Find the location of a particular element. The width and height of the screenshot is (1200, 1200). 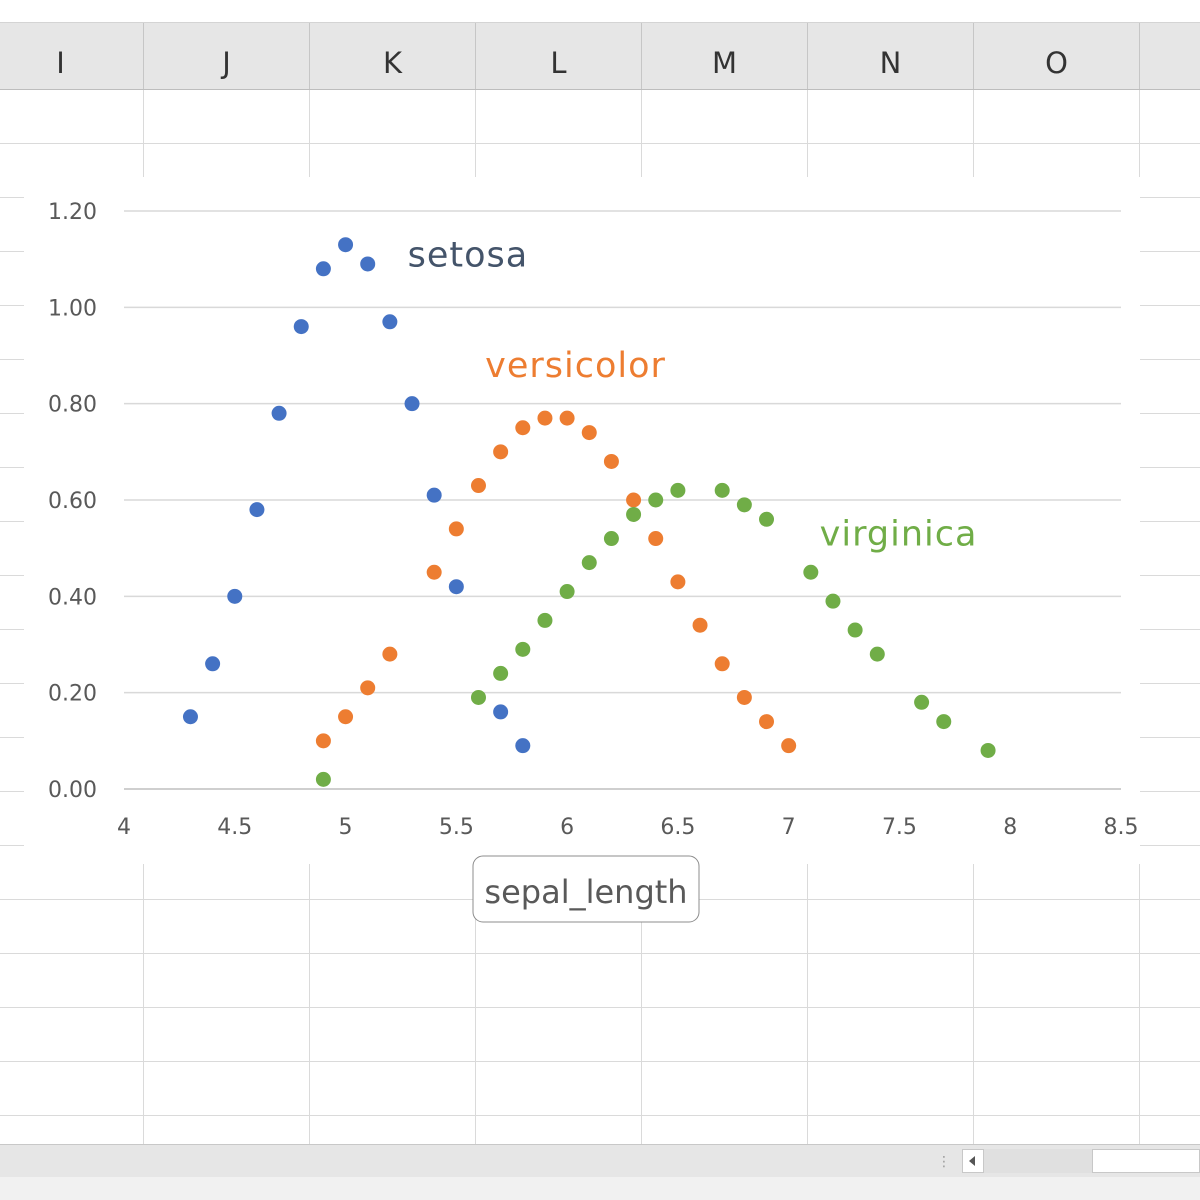

scrollbar-thumb is located at coordinates (1146, 1161).